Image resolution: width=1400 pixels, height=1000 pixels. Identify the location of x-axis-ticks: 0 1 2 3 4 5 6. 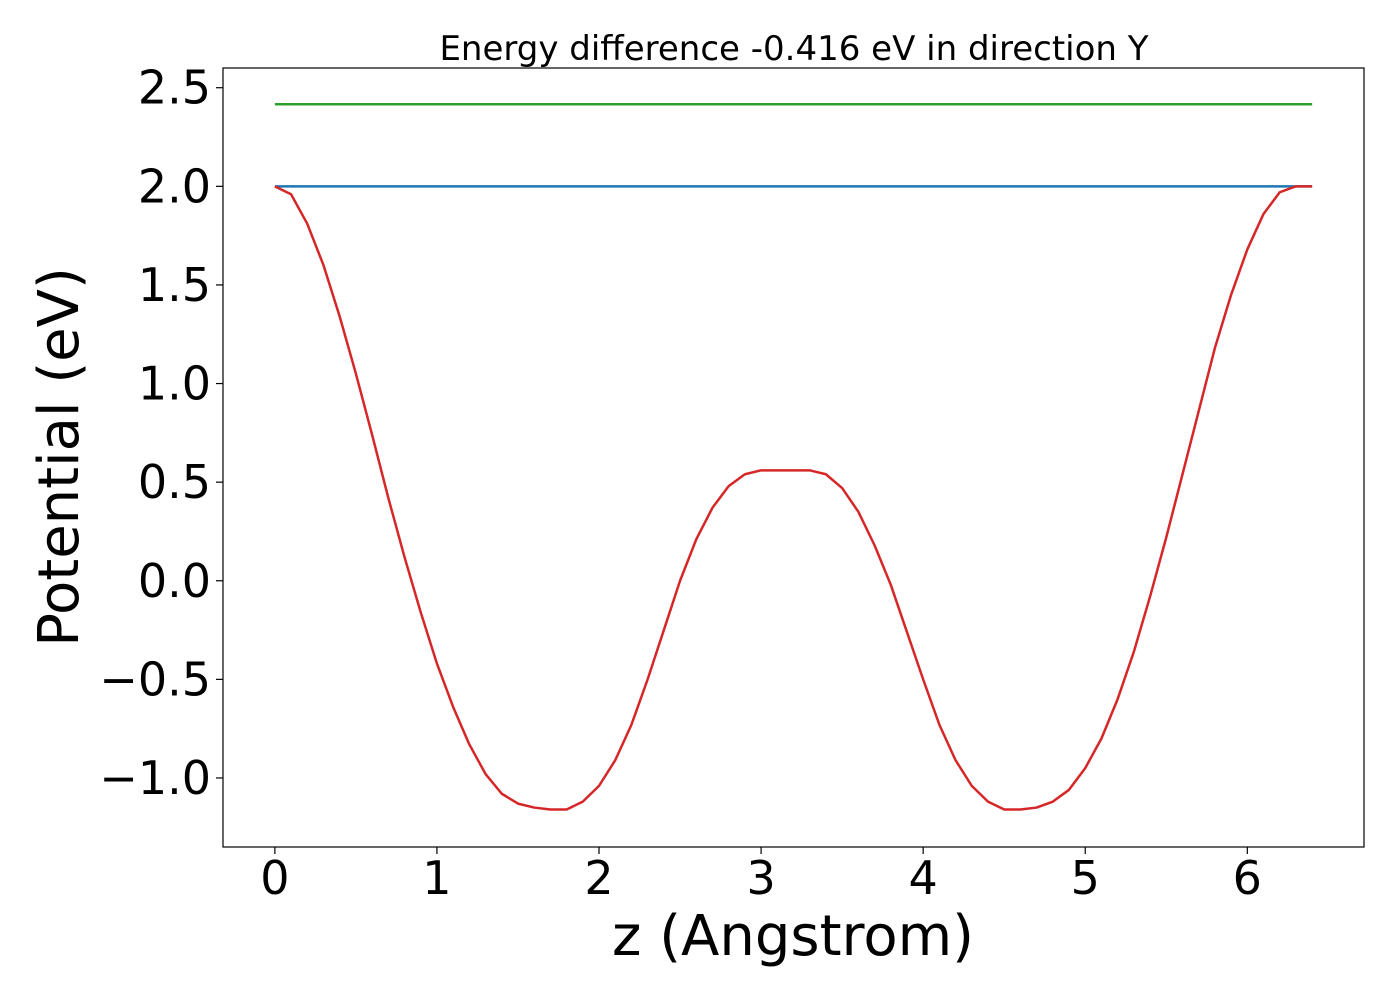
(761, 876).